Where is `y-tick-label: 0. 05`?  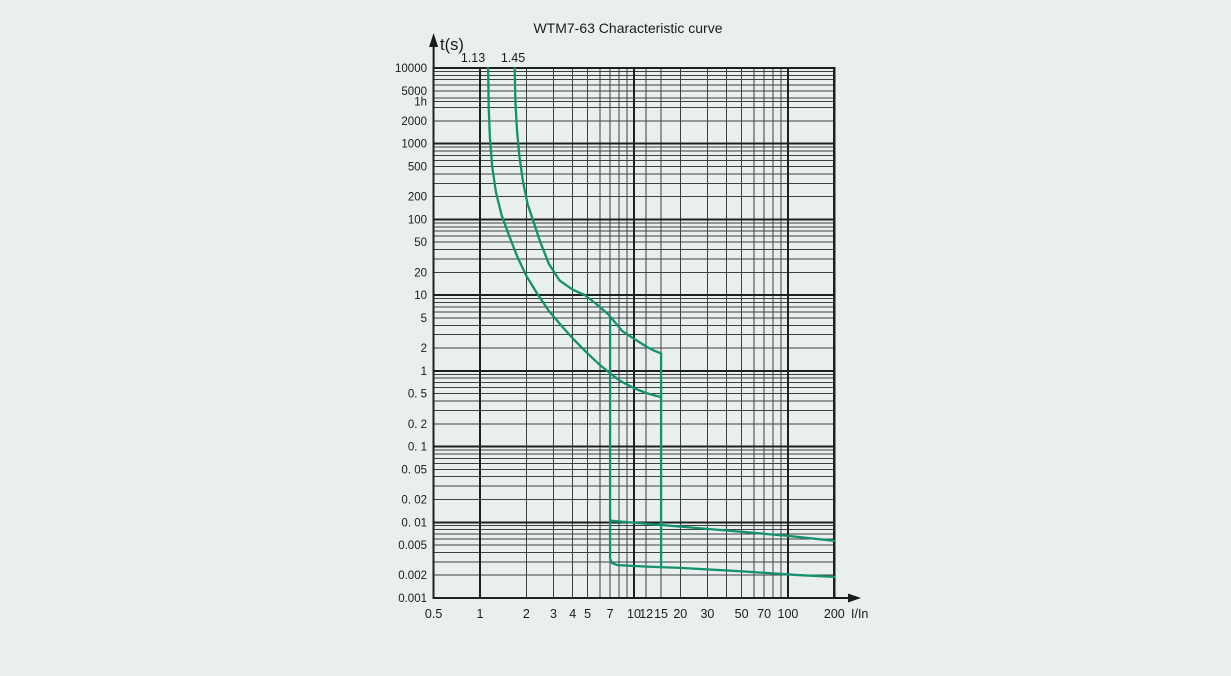
y-tick-label: 0. 05 is located at coordinates (414, 470).